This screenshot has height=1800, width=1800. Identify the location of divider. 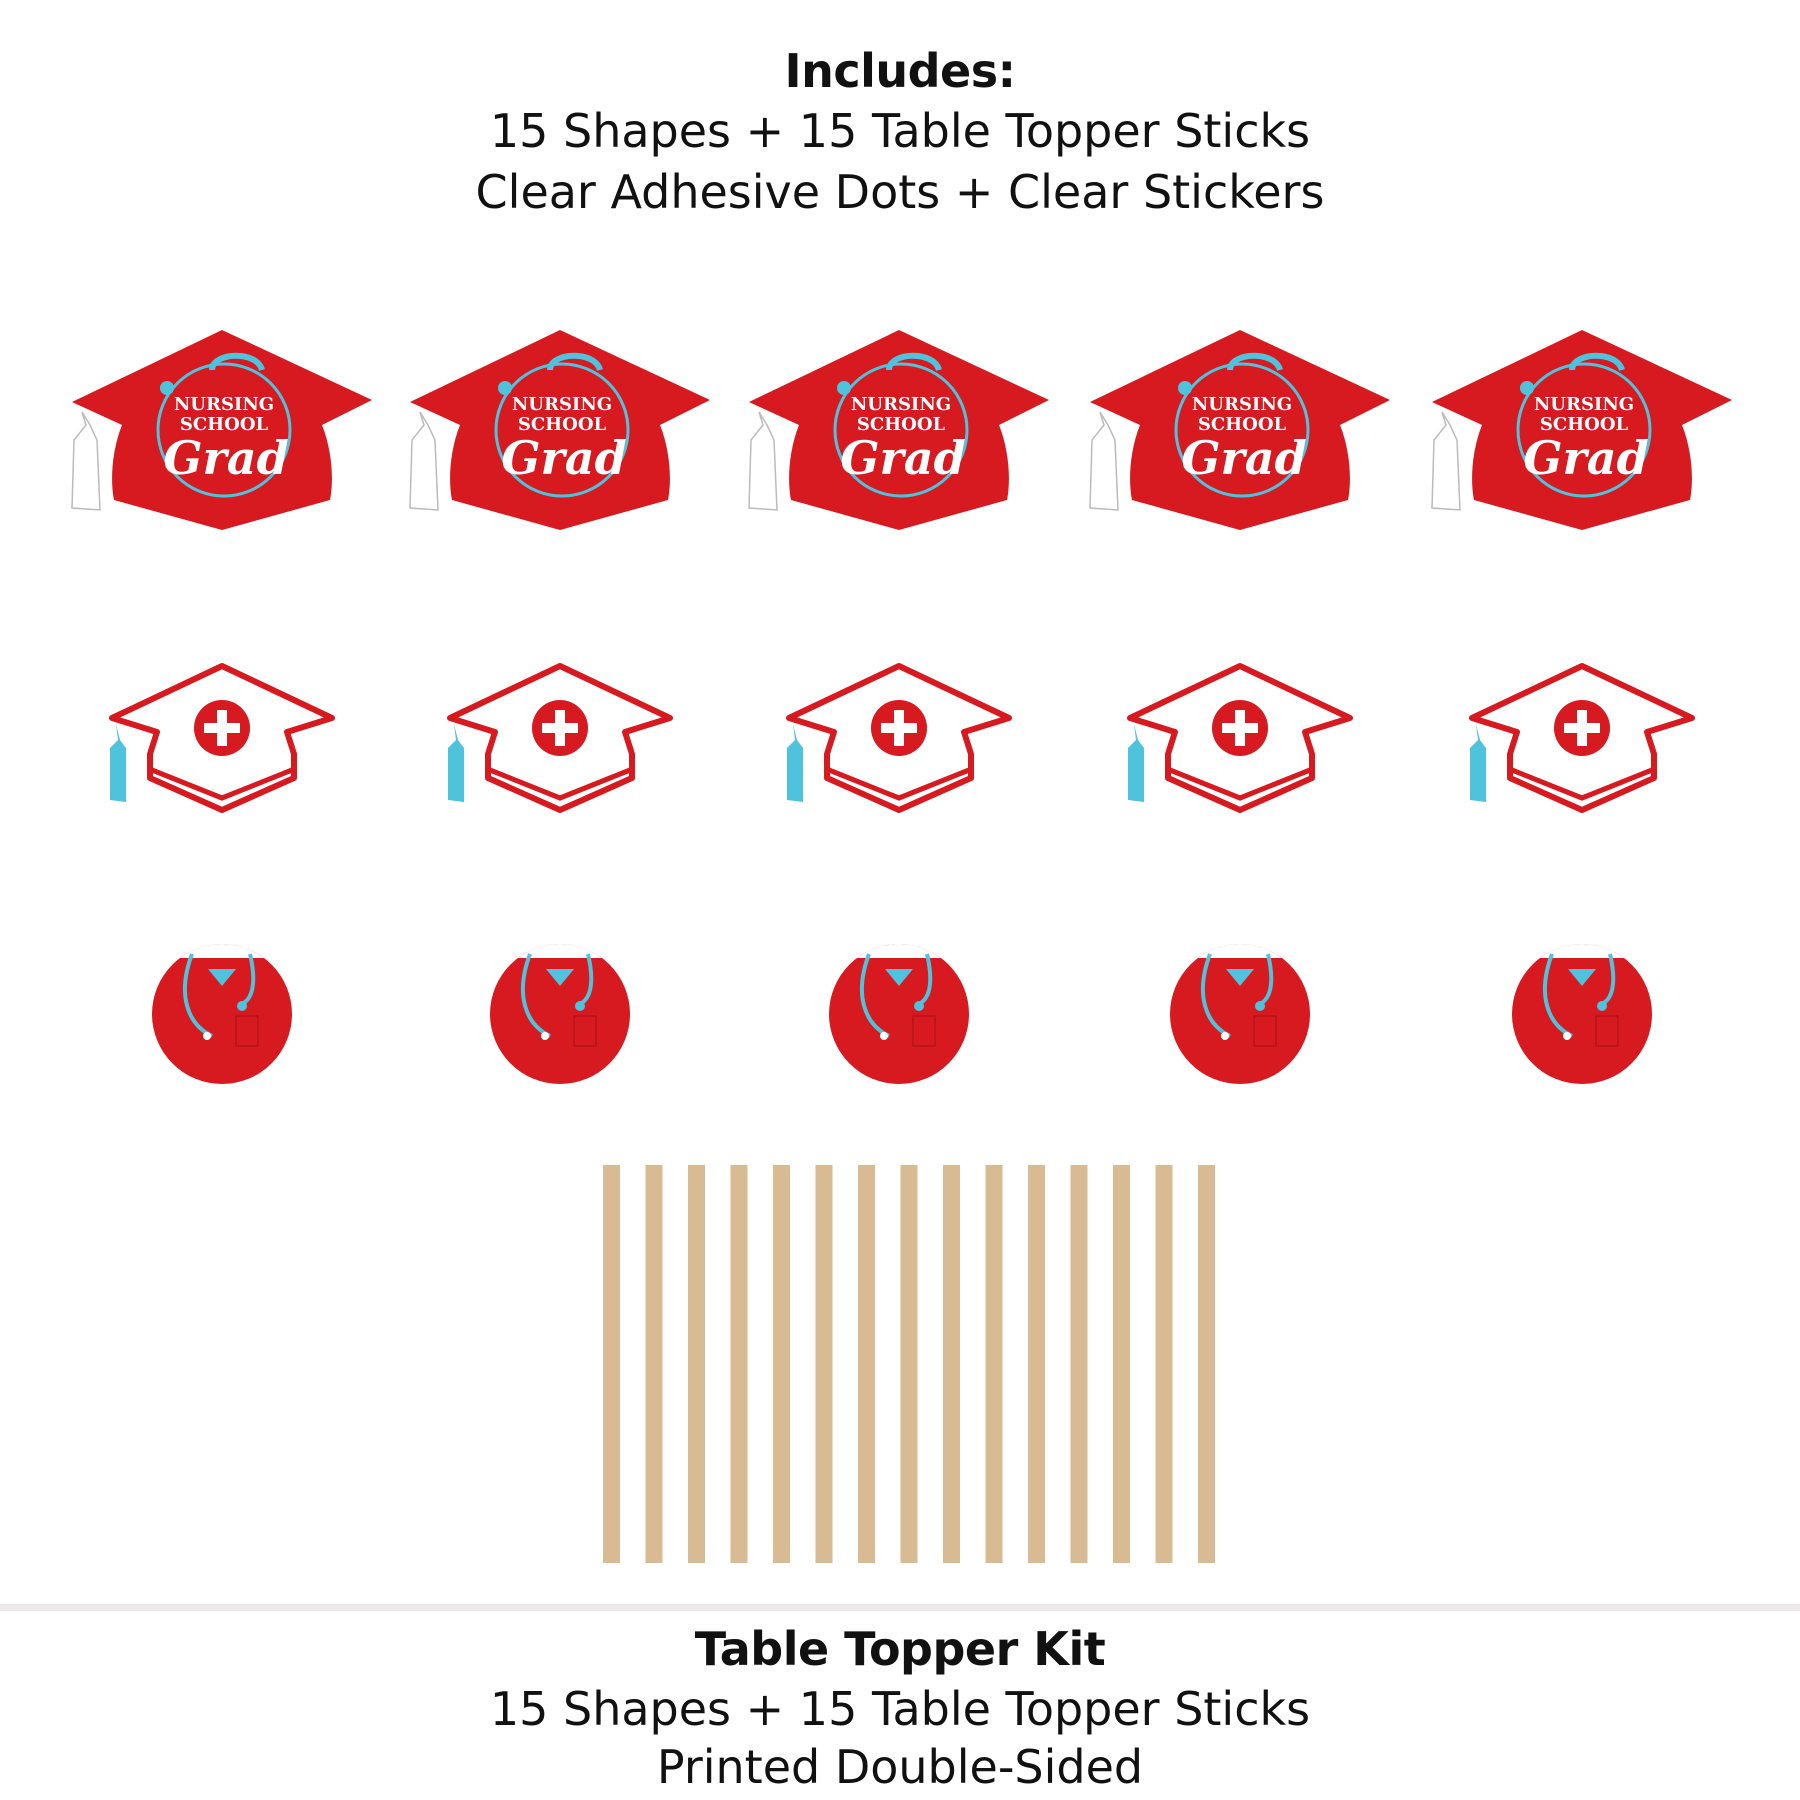
(900, 1607).